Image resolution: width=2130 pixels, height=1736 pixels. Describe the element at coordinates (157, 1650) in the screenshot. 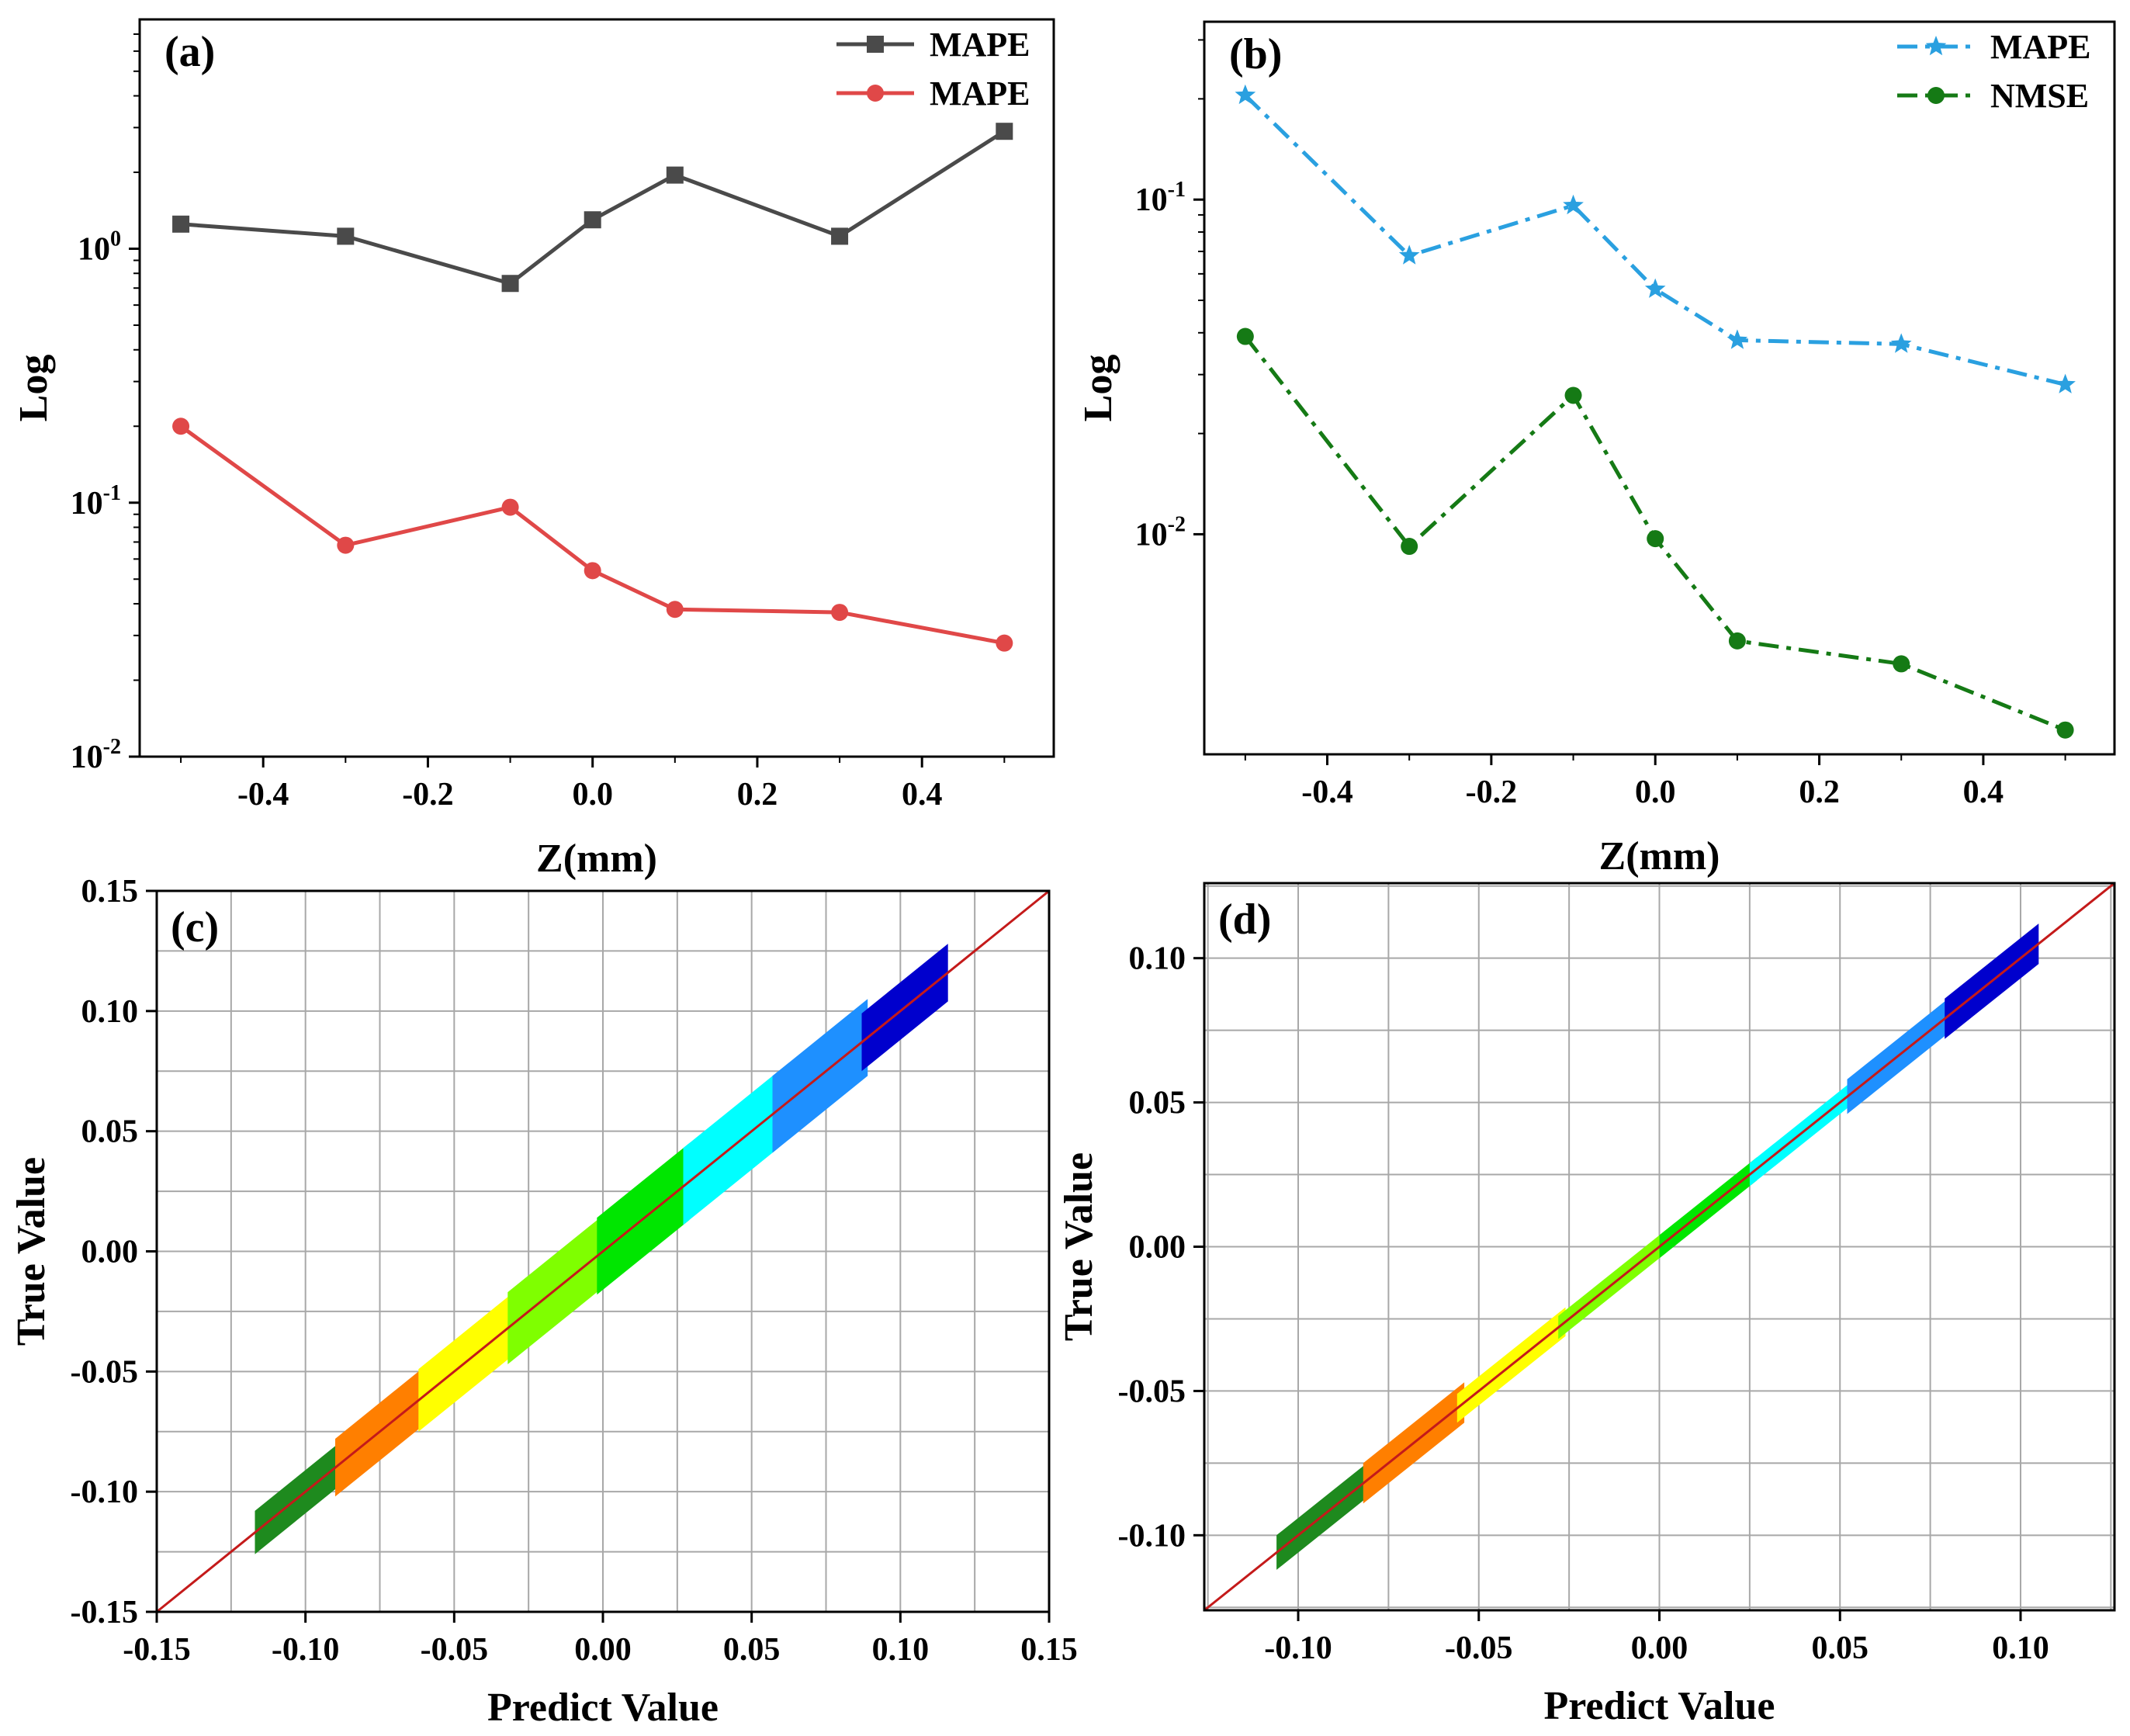

I see `x-tick-label: -0.15` at that location.